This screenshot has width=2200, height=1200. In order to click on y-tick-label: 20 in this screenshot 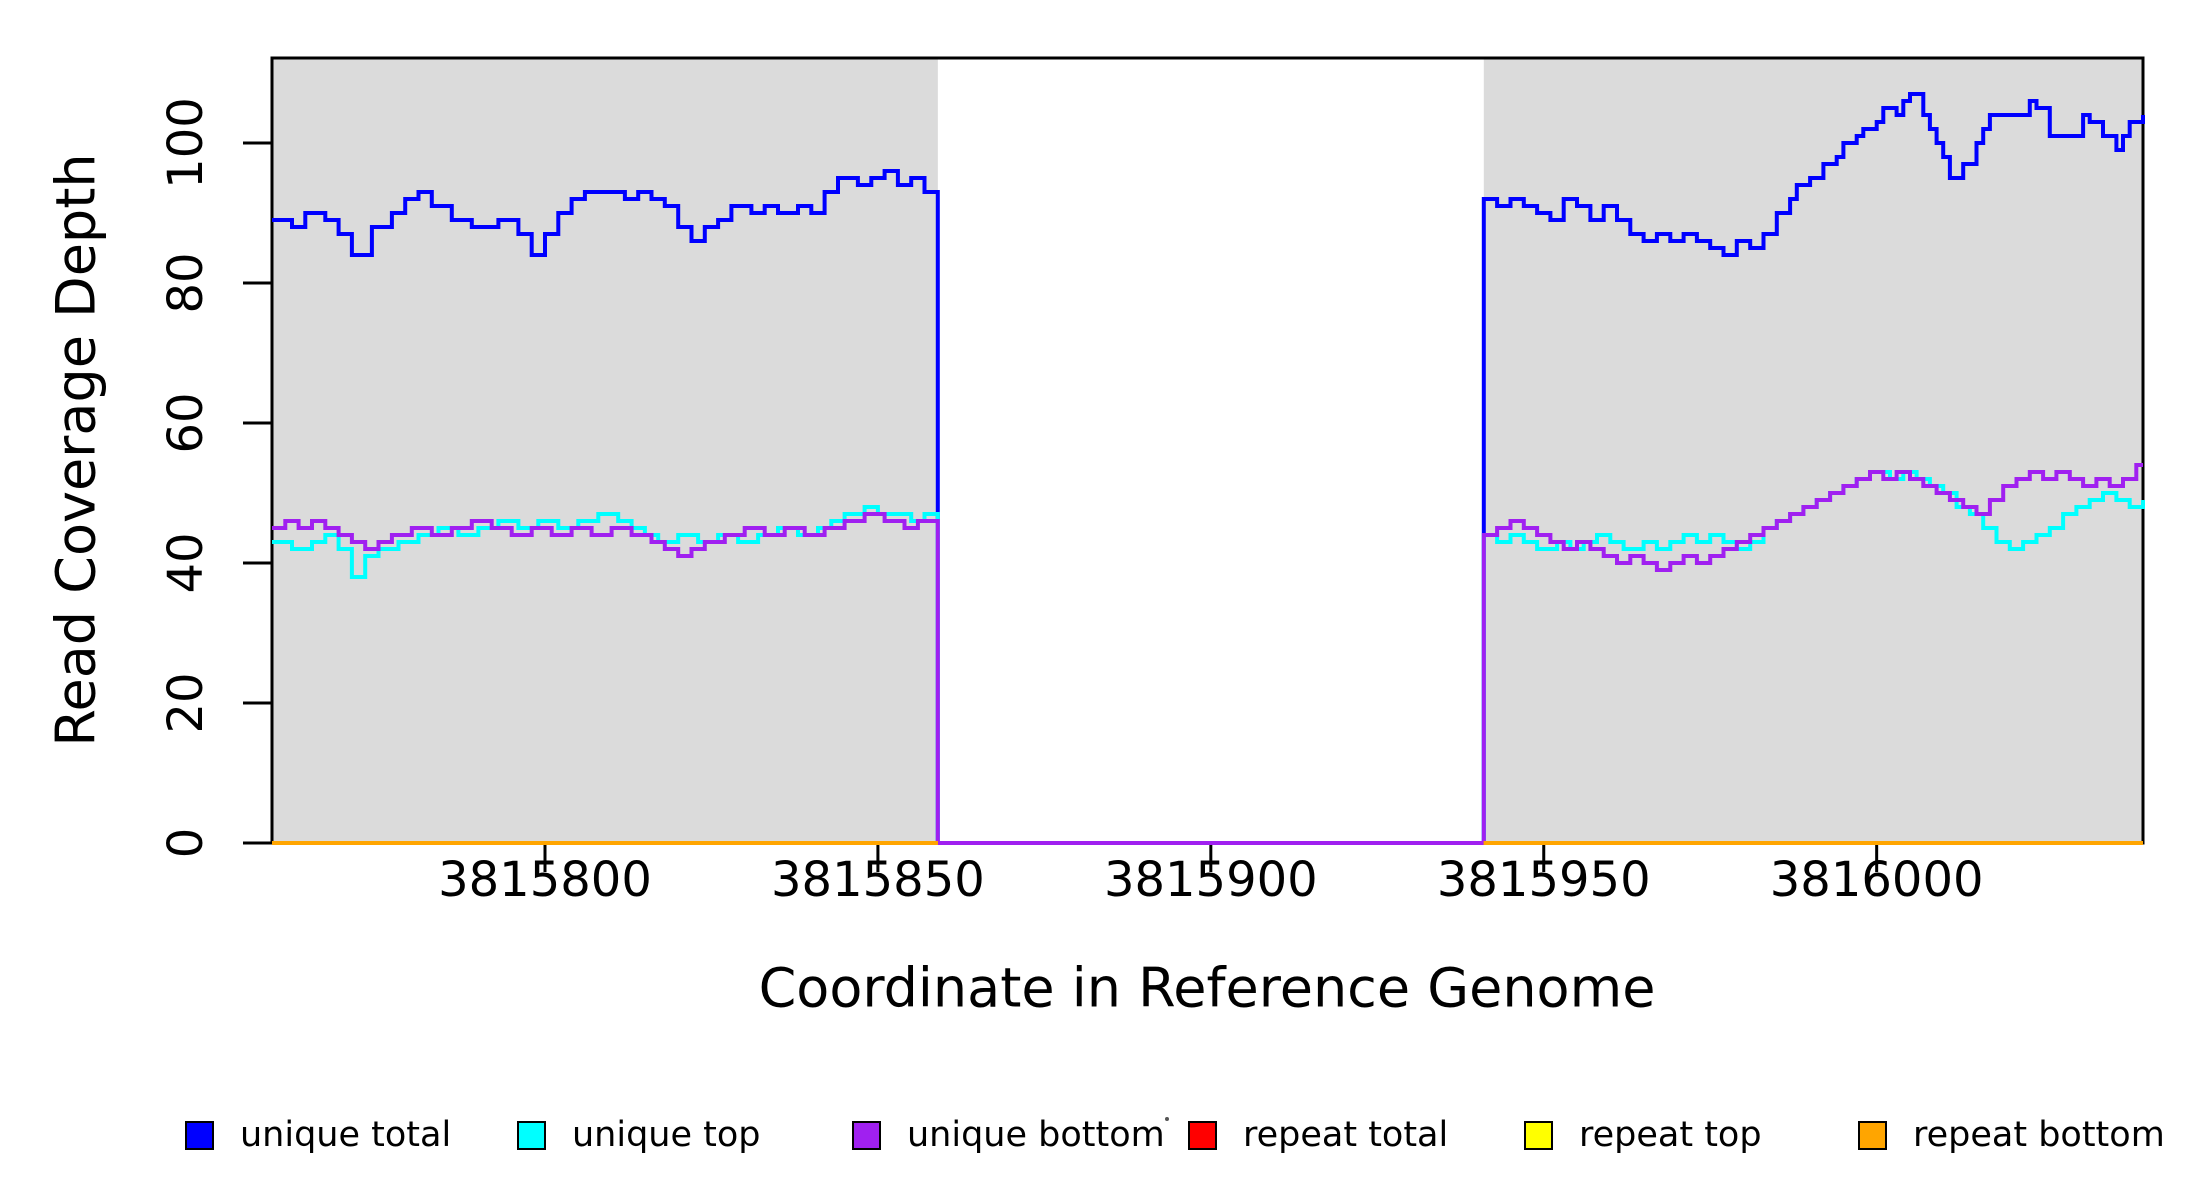, I will do `click(186, 703)`.